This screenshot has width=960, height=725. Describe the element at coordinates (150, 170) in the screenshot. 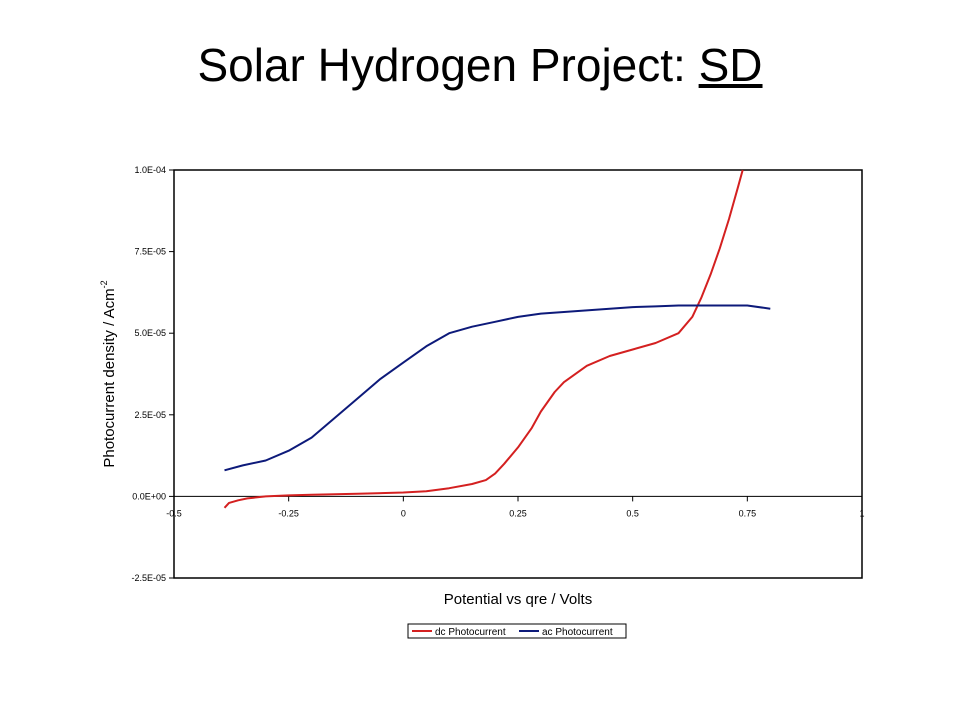

I see `y-tick-label: 1.0E-04` at that location.